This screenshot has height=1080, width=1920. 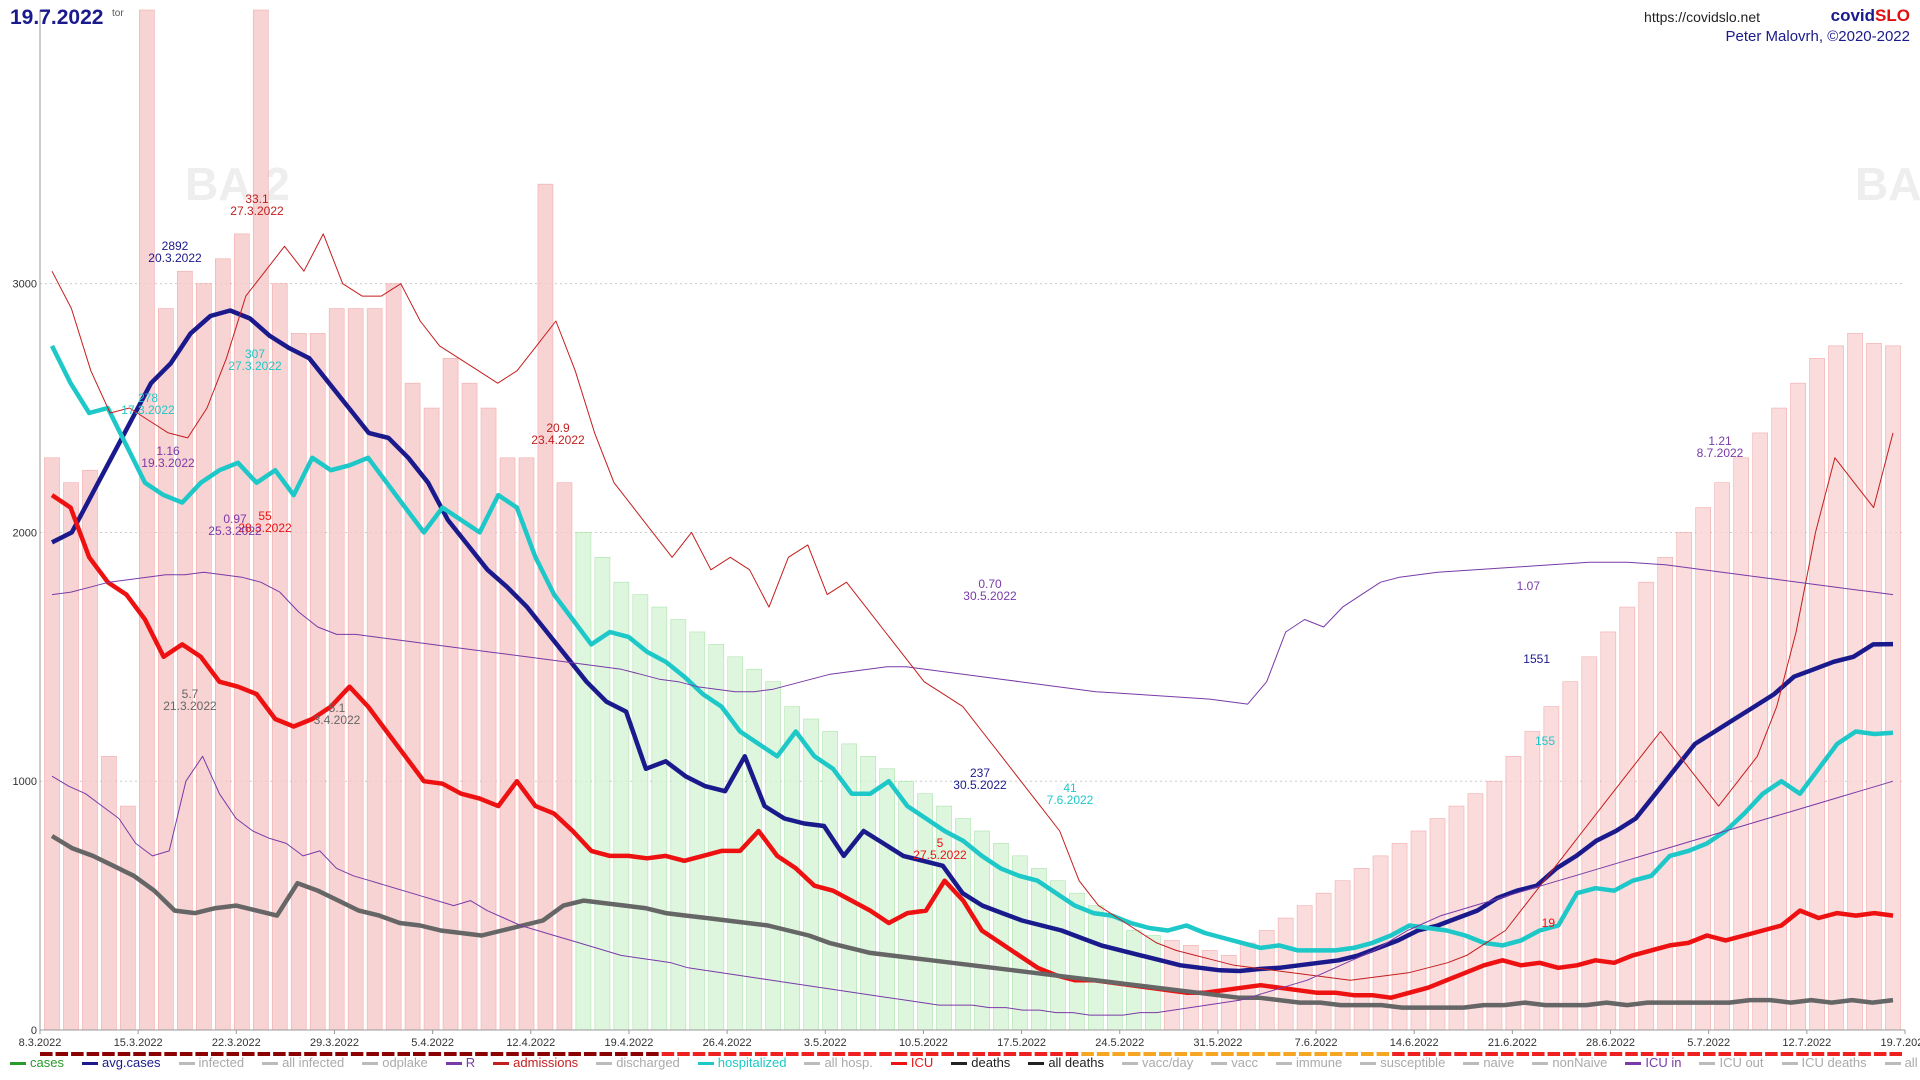 What do you see at coordinates (648, 1062) in the screenshot?
I see `legend-label: discharged` at bounding box center [648, 1062].